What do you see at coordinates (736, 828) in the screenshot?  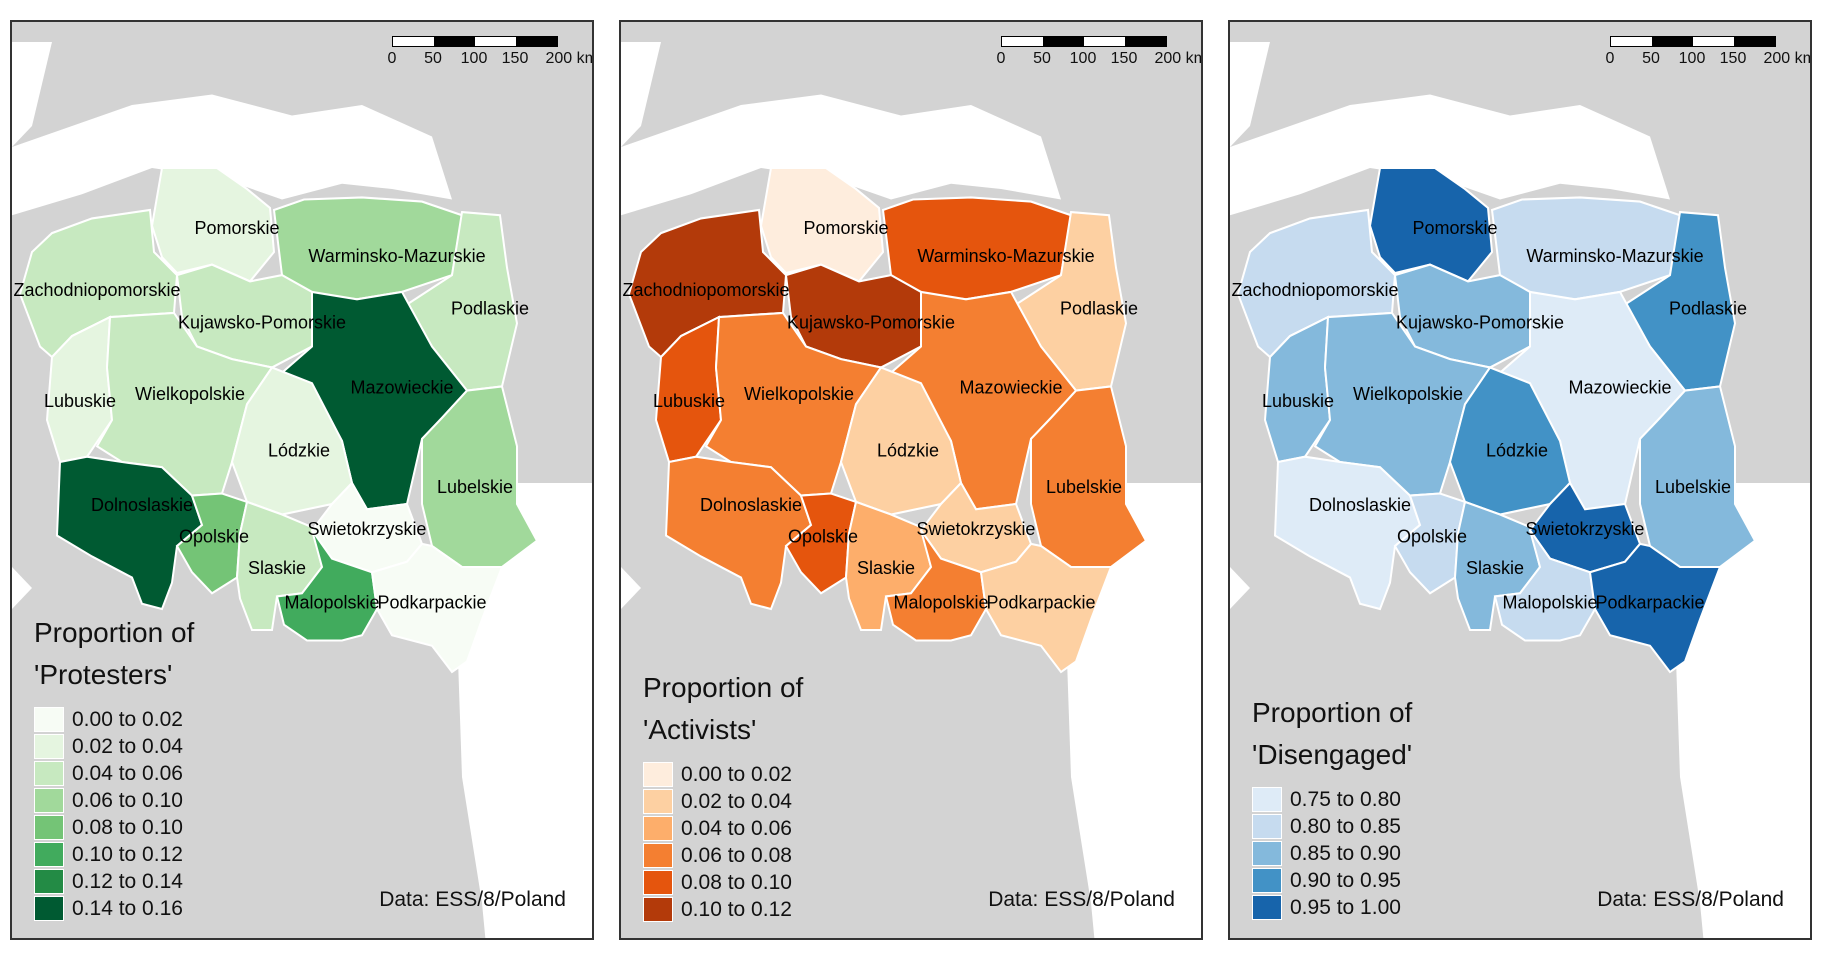 I see `legend-label: 0.04 to 0.06` at bounding box center [736, 828].